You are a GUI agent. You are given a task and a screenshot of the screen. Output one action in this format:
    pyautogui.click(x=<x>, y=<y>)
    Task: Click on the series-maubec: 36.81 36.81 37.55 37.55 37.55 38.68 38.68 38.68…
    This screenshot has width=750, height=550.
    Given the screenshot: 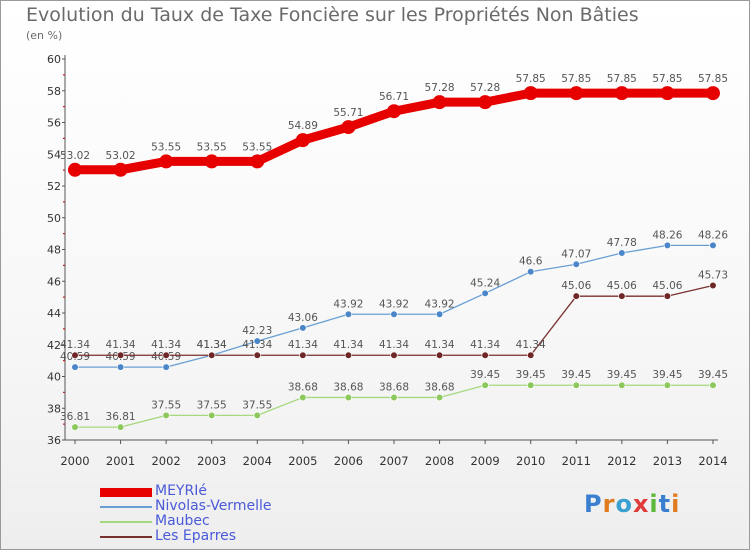 What is the action you would take?
    pyautogui.click(x=394, y=400)
    